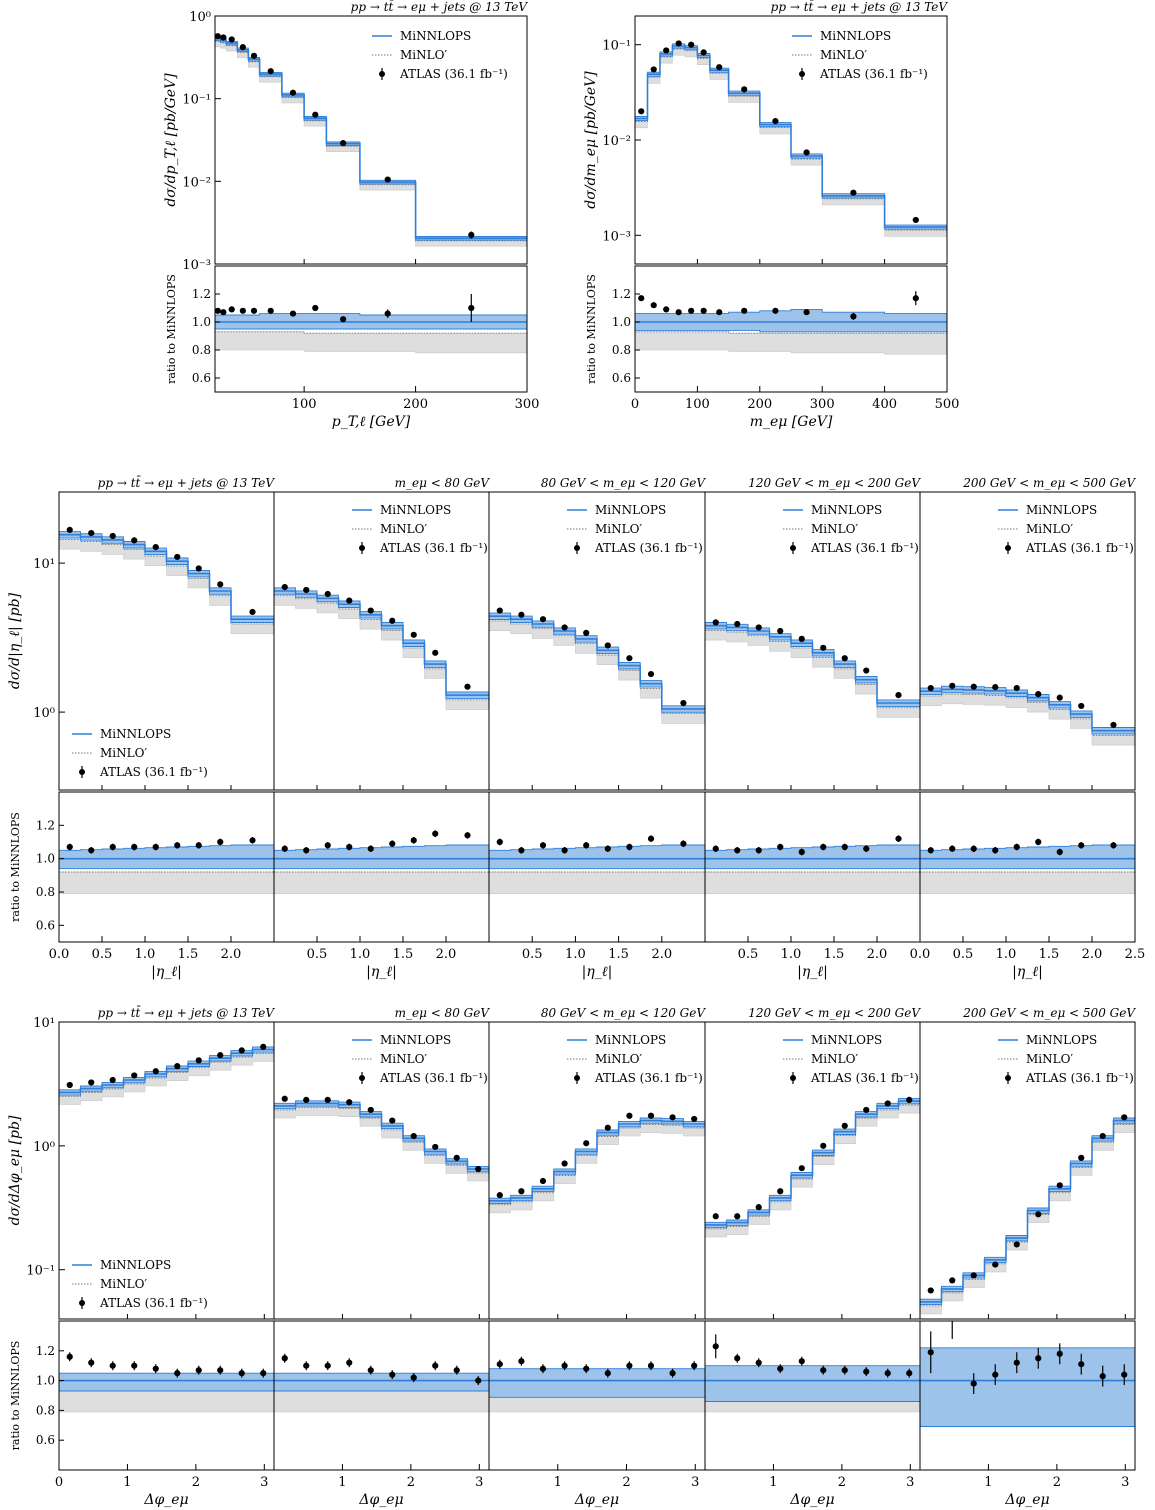 Image resolution: width=1155 pixels, height=1510 pixels. Describe the element at coordinates (623, 483) in the screenshot. I see `panel-title: 80 GeV < m_eμ < 120 GeV` at that location.